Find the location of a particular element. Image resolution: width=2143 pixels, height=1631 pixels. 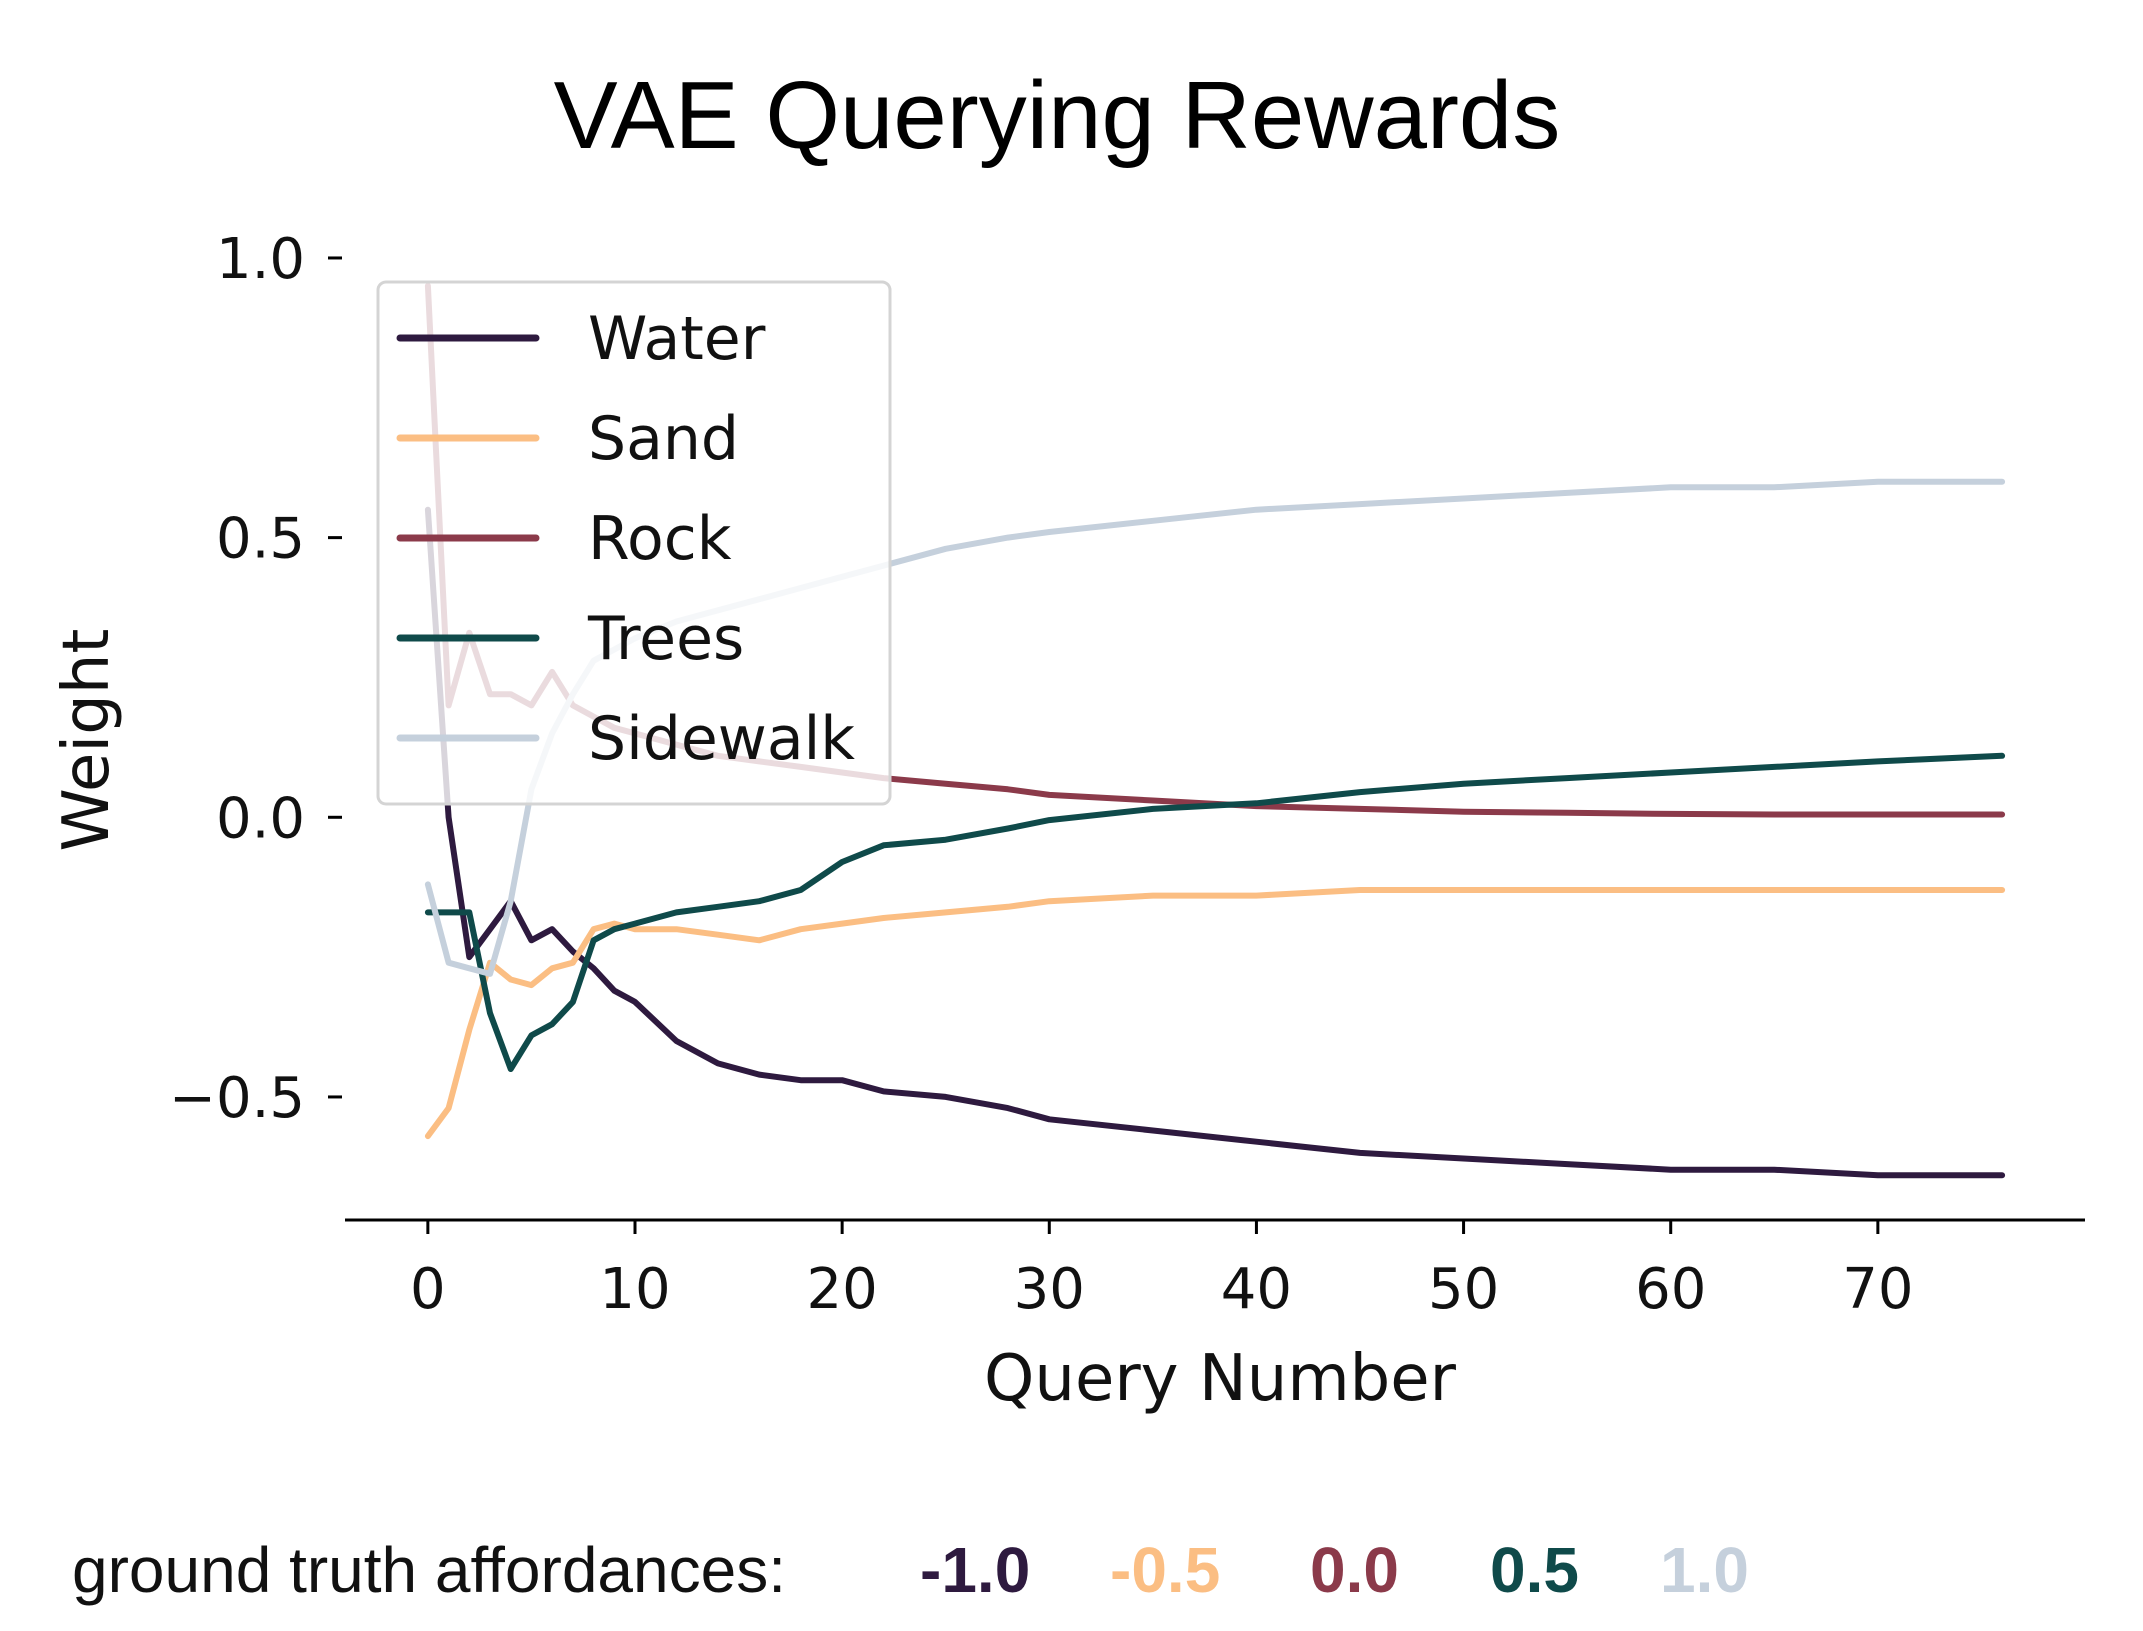

x-tick-label: 40 is located at coordinates (1256, 1289).